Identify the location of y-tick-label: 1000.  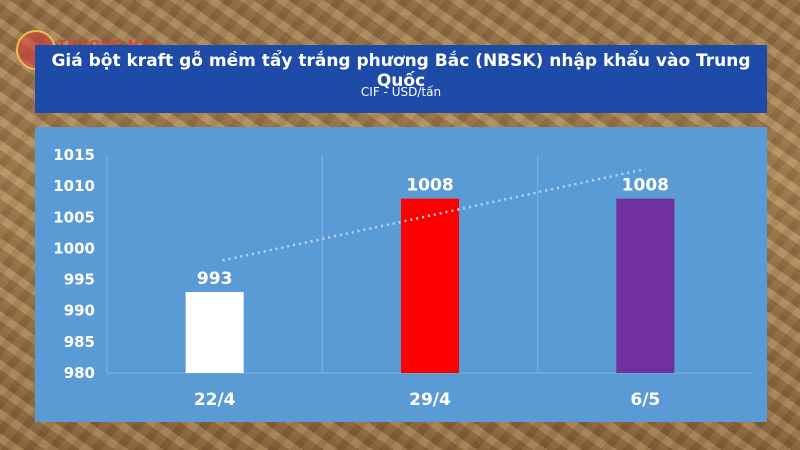
(74, 248).